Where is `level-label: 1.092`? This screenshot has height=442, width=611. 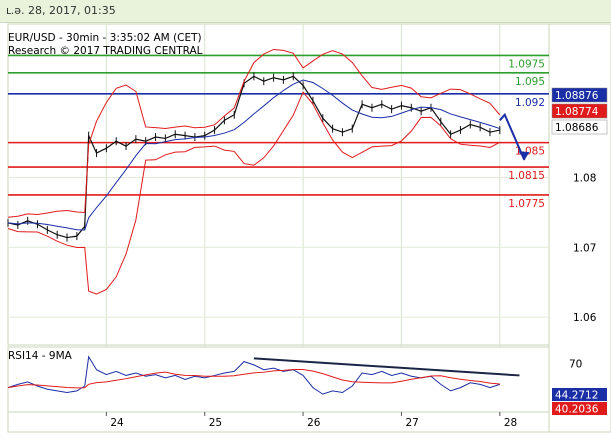
level-label: 1.092 is located at coordinates (530, 103).